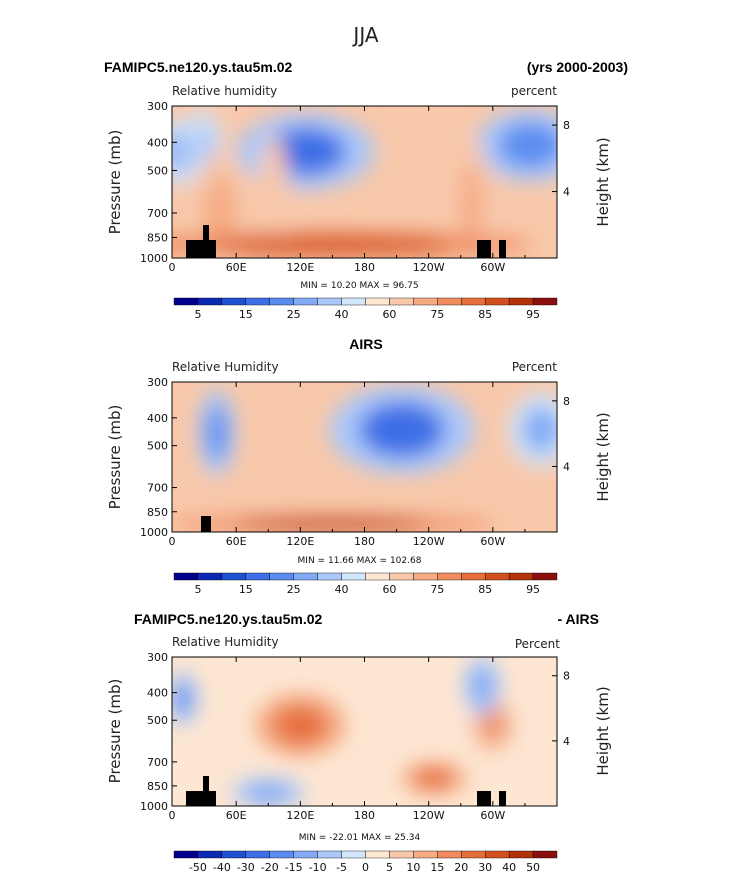 This screenshot has width=733, height=888. I want to click on panel-difference-title: FAMIPC5.ne120.ys.tau5m.02, so click(228, 619).